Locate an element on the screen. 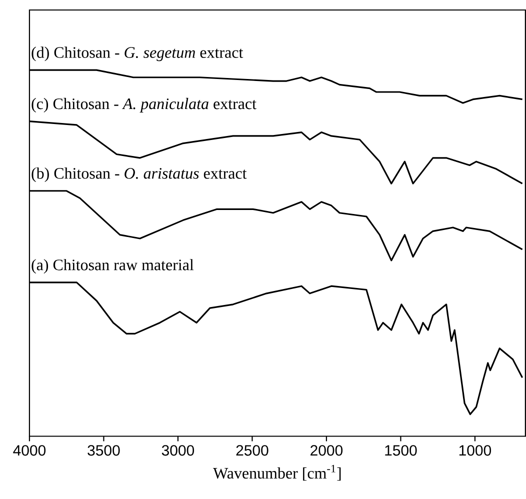  x-axis-title: Wavenumber [cm$^{-1}$] is located at coordinates (277, 472).